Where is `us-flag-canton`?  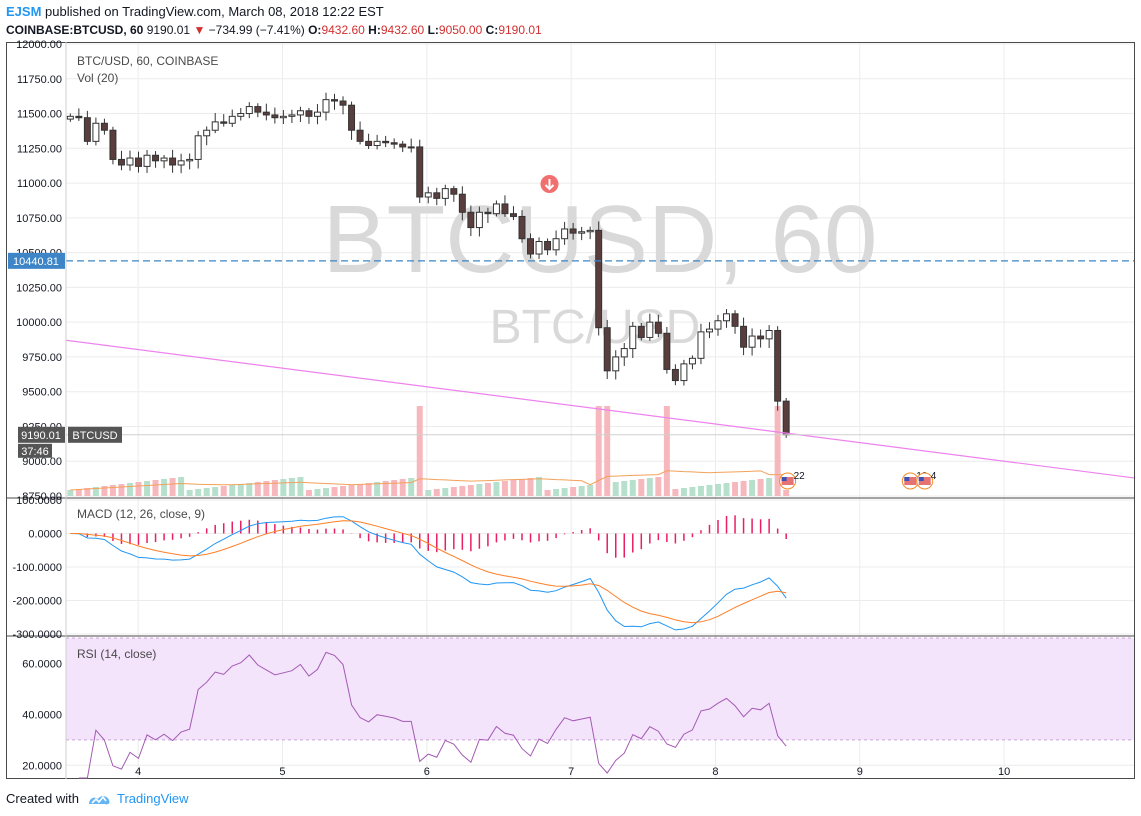 us-flag-canton is located at coordinates (921, 479).